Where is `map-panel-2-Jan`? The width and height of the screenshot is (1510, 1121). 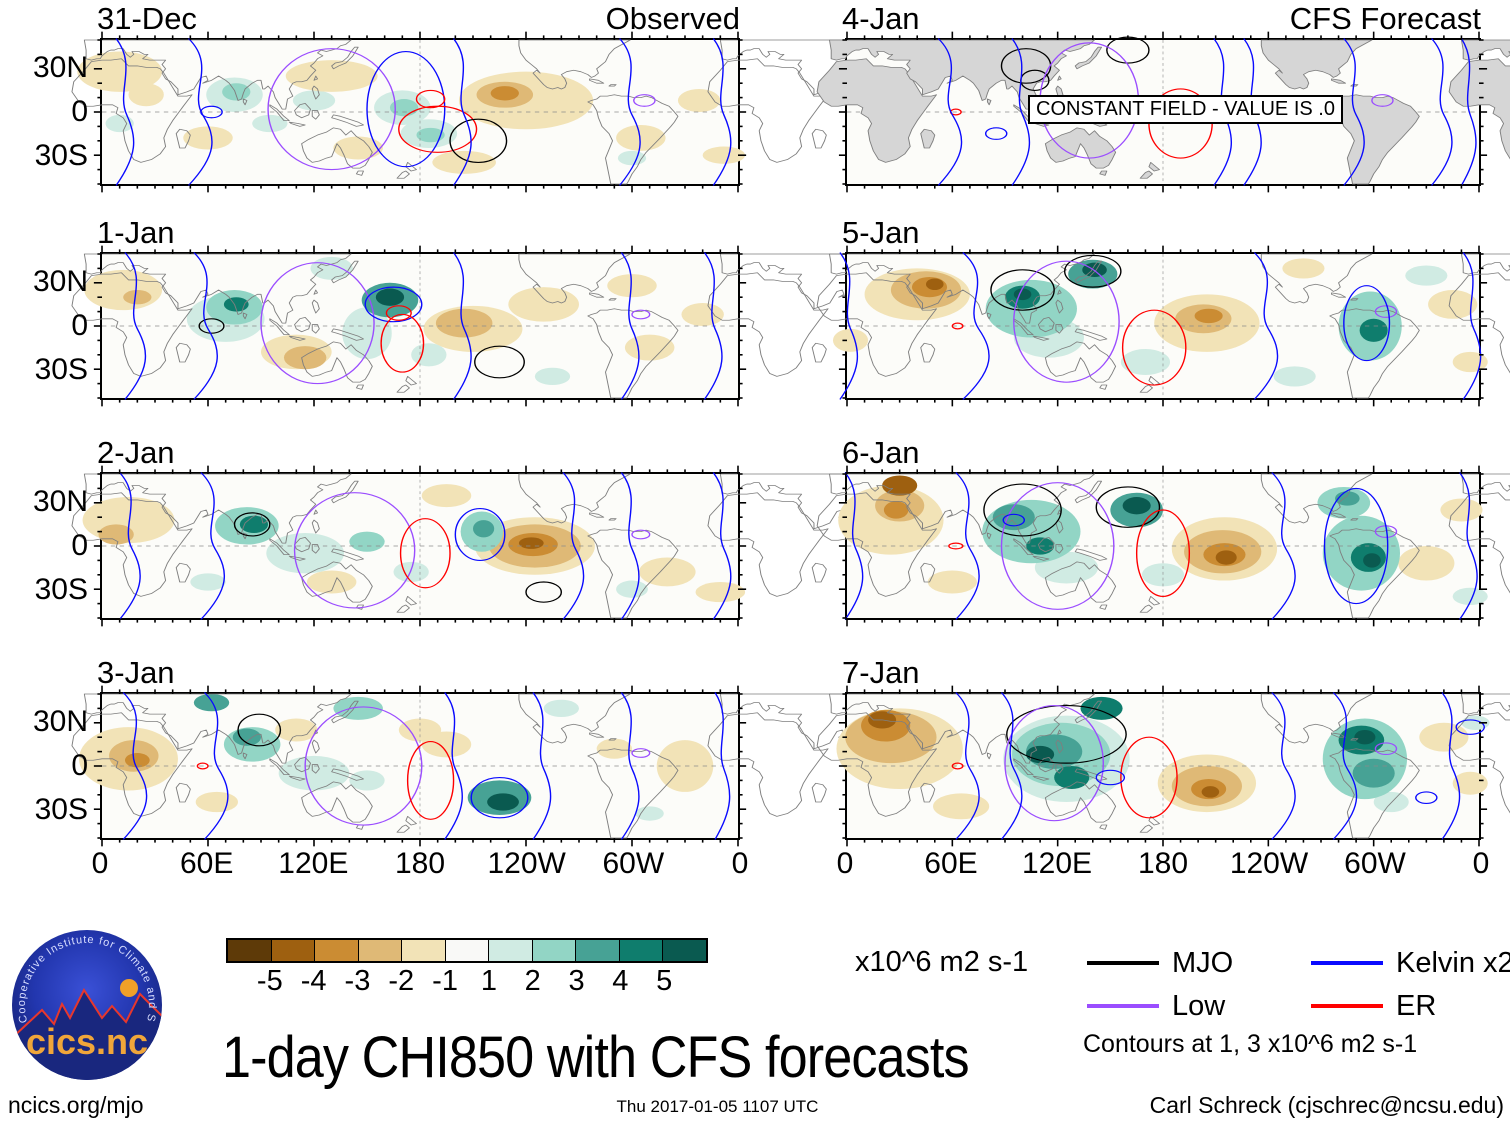 map-panel-2-Jan is located at coordinates (693, 546).